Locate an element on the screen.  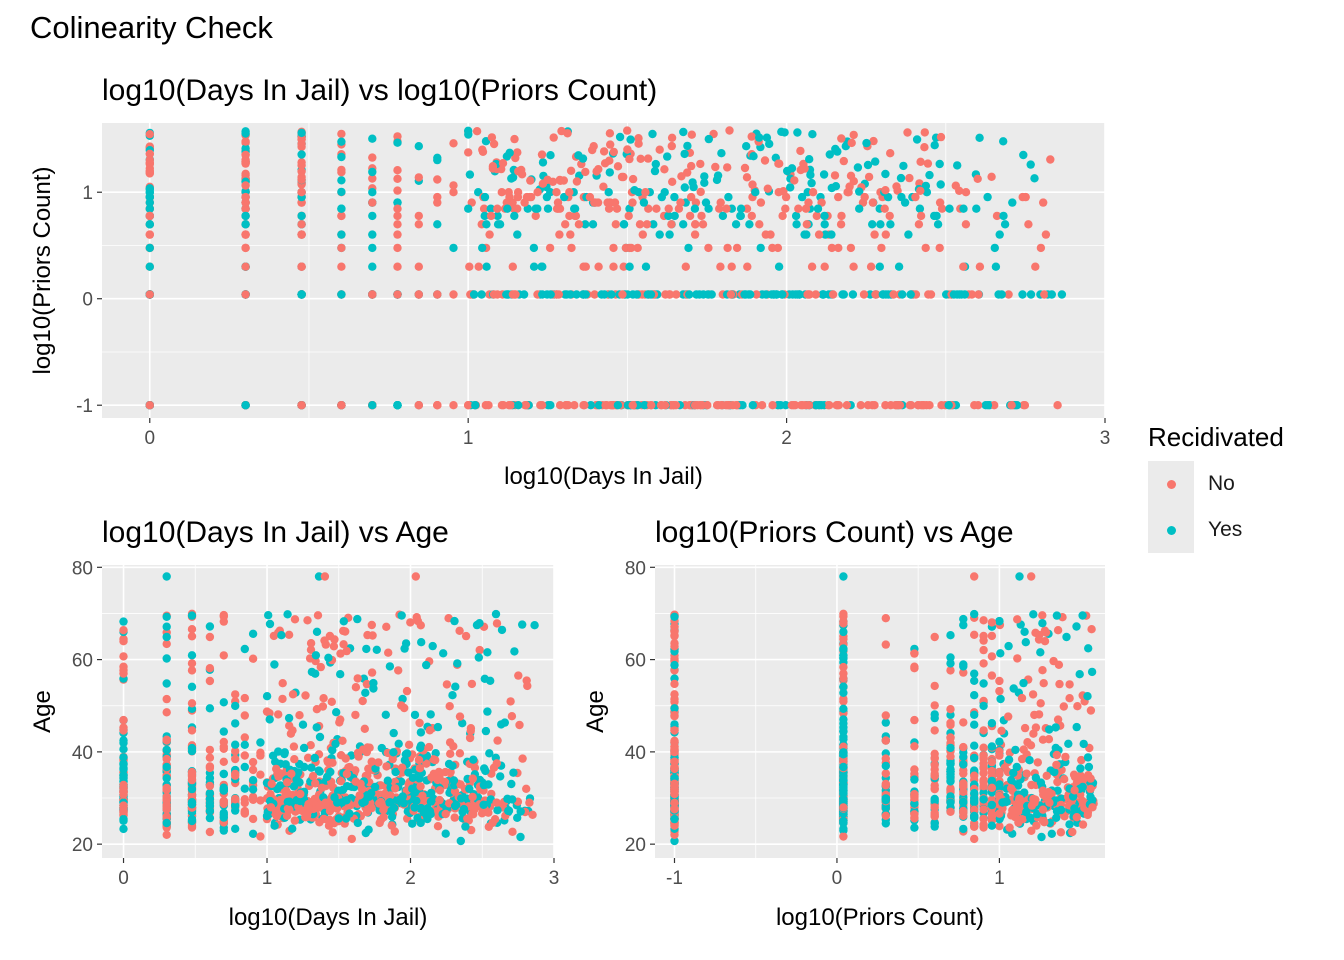
p3-x-tick-label: 0 is located at coordinates (837, 878).